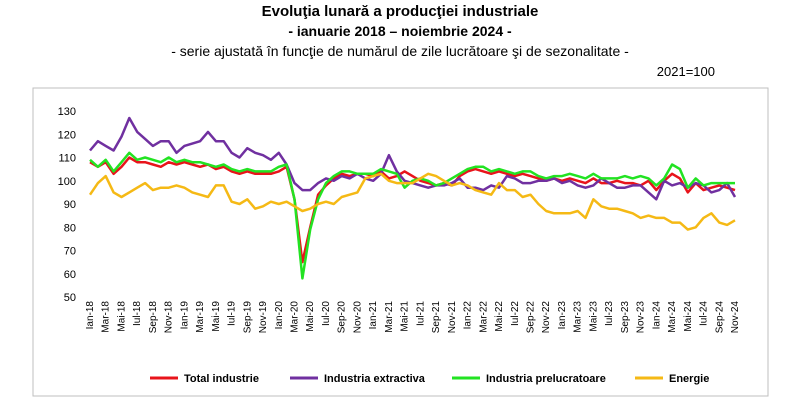  What do you see at coordinates (689, 379) in the screenshot?
I see `legend-label: Energie` at bounding box center [689, 379].